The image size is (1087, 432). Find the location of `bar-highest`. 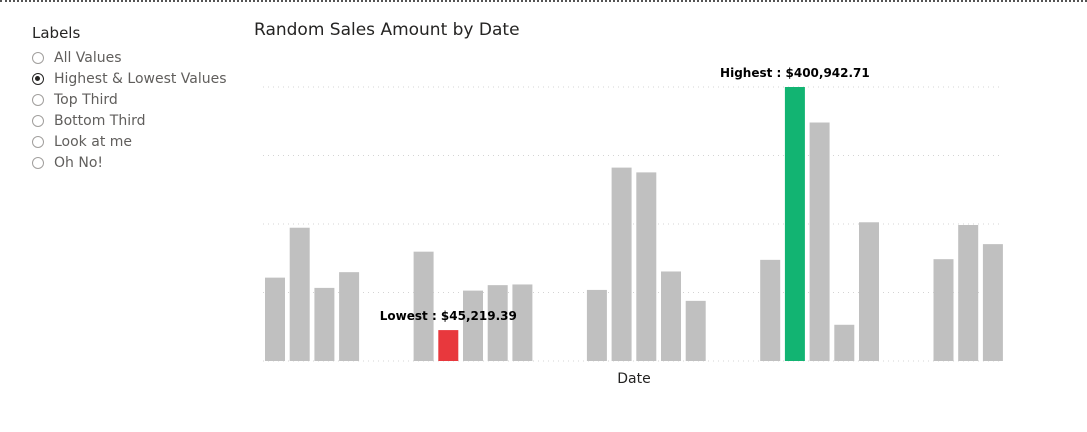

bar-highest is located at coordinates (794, 224).